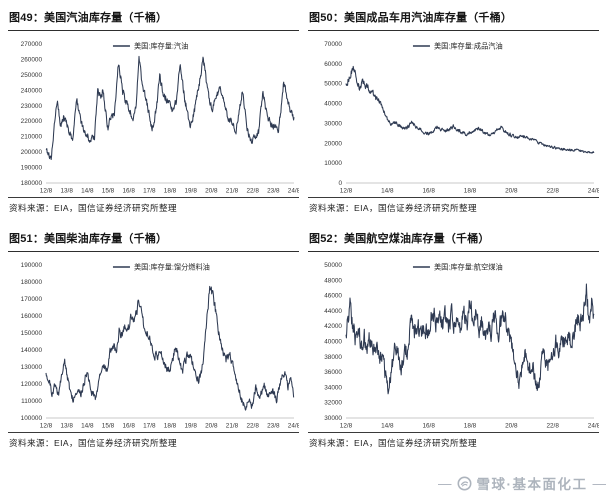 Image resolution: width=609 pixels, height=500 pixels. What do you see at coordinates (333, 143) in the screenshot?
I see `y-axis-label: 20000` at bounding box center [333, 143].